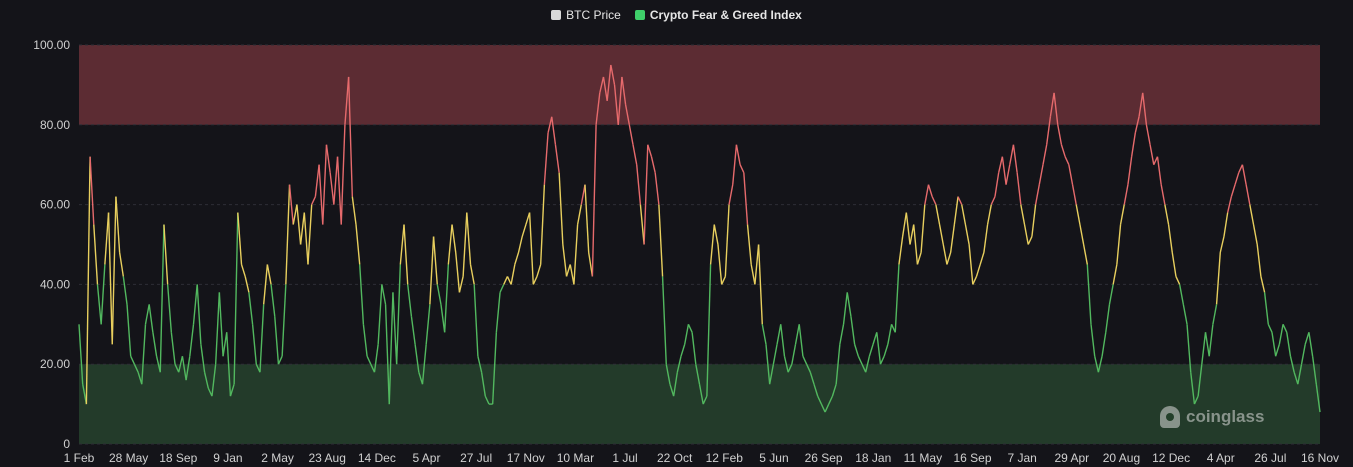 The width and height of the screenshot is (1353, 467). What do you see at coordinates (773, 458) in the screenshot?
I see `x-tick-label: 5 Jun` at bounding box center [773, 458].